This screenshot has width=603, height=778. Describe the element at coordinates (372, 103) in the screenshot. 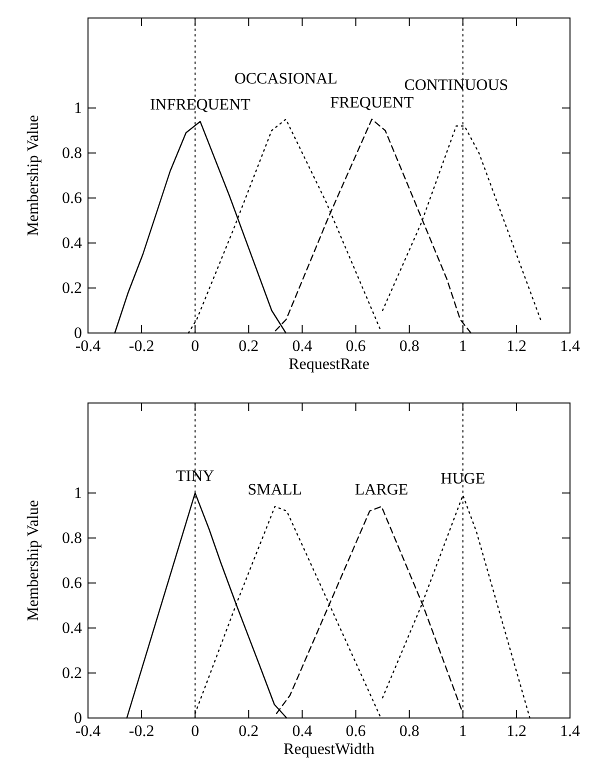

I see `series-label: FREQUENT` at that location.